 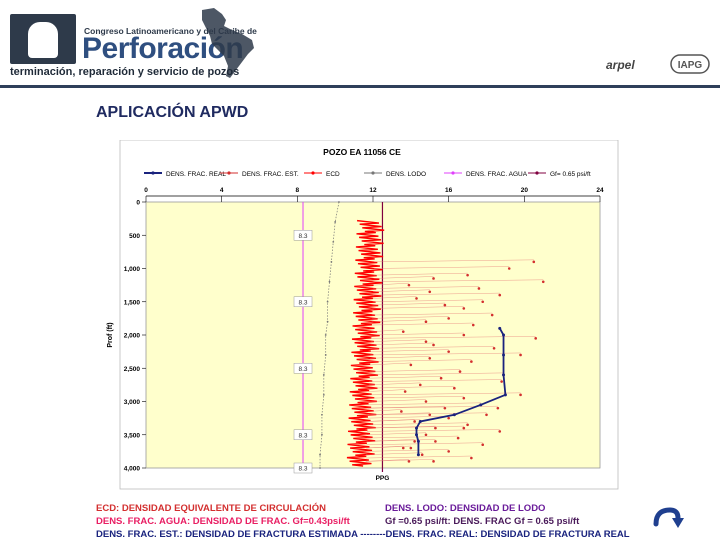 I want to click on latin-america-map-icon, so click(x=228, y=43).